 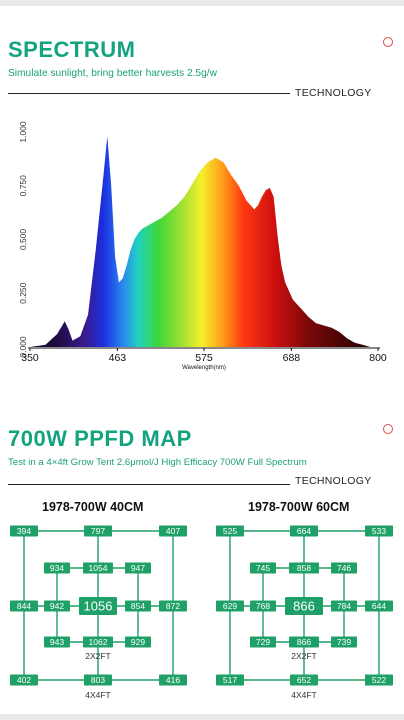 What do you see at coordinates (23, 293) in the screenshot?
I see `spectrum-y-tick: 0.250` at bounding box center [23, 293].